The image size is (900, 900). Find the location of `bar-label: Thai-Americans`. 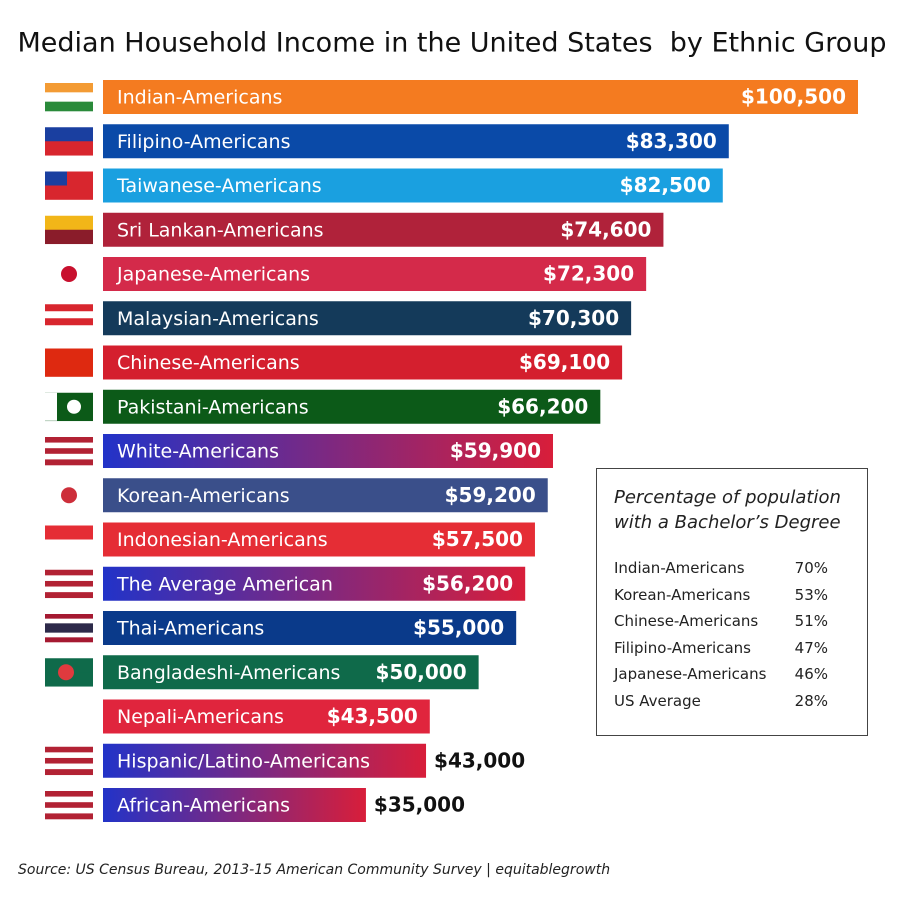

bar-label: Thai-Americans is located at coordinates (190, 629).